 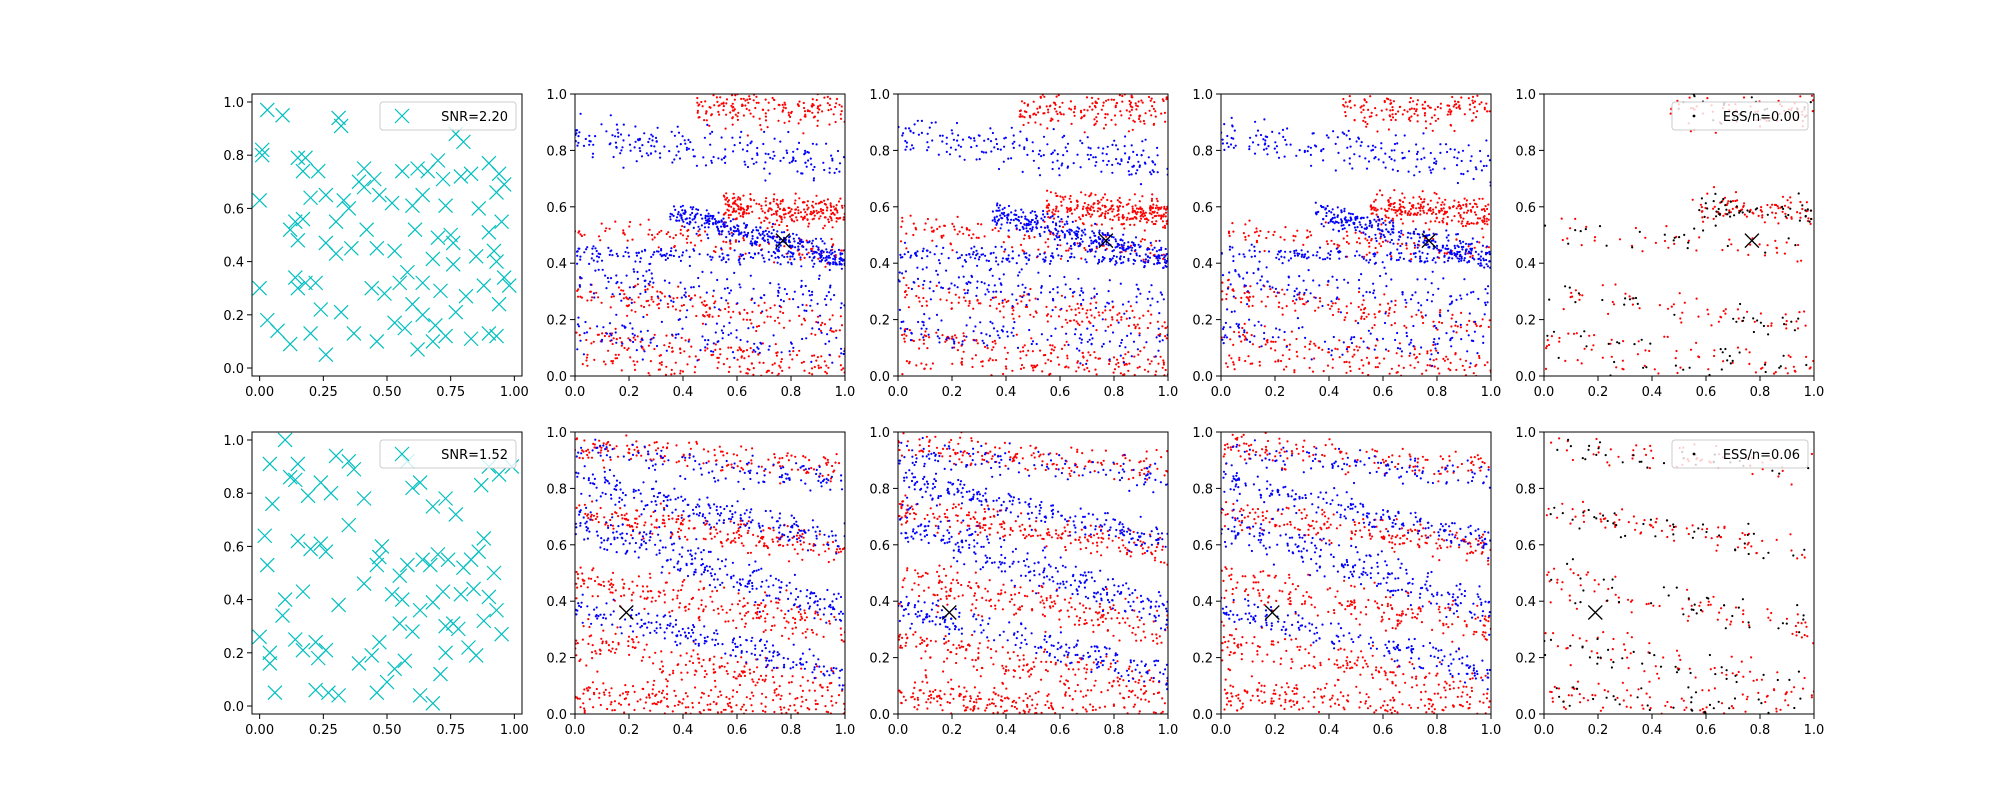 What do you see at coordinates (683, 392) in the screenshot?
I see `x-tick-label: 0.4` at bounding box center [683, 392].